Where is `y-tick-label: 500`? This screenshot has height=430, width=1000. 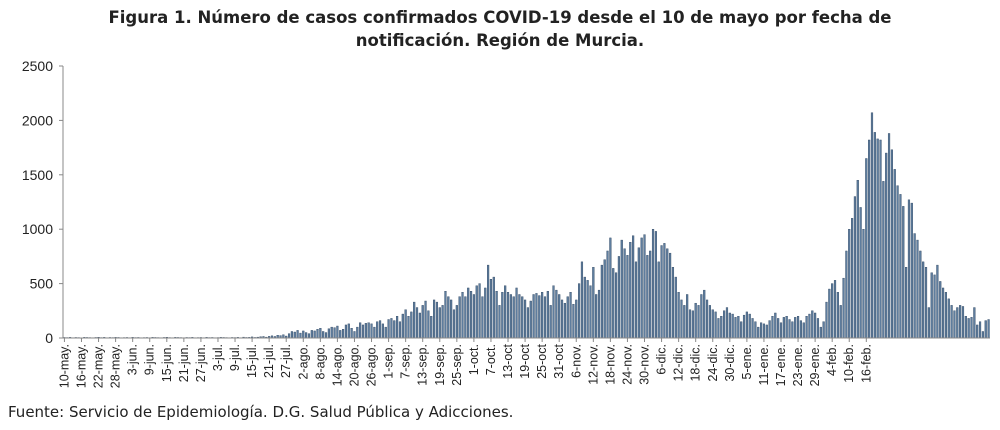
y-tick-label: 500 is located at coordinates (42, 284).